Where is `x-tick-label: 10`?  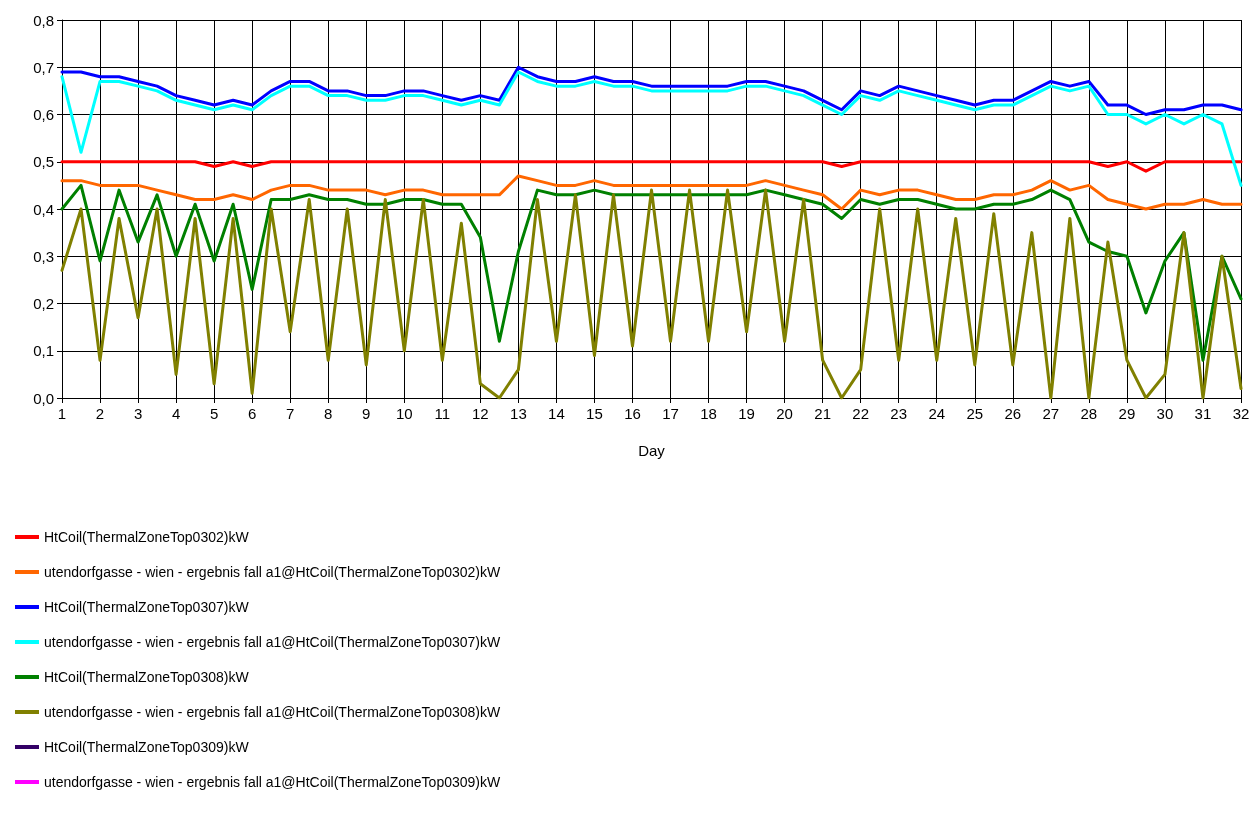
x-tick-label: 10 is located at coordinates (404, 413).